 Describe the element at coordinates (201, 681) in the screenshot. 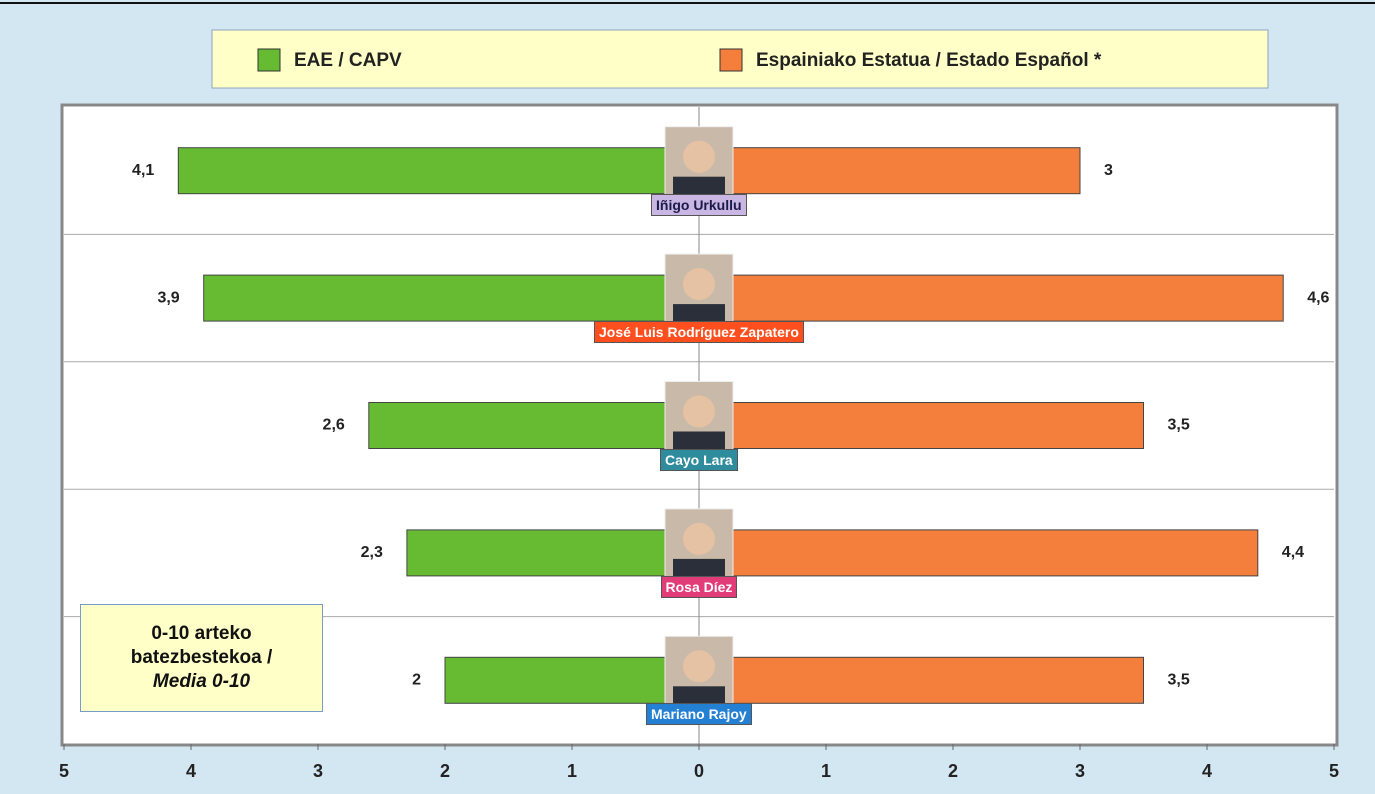

I see `note-line: Media 0-10` at that location.